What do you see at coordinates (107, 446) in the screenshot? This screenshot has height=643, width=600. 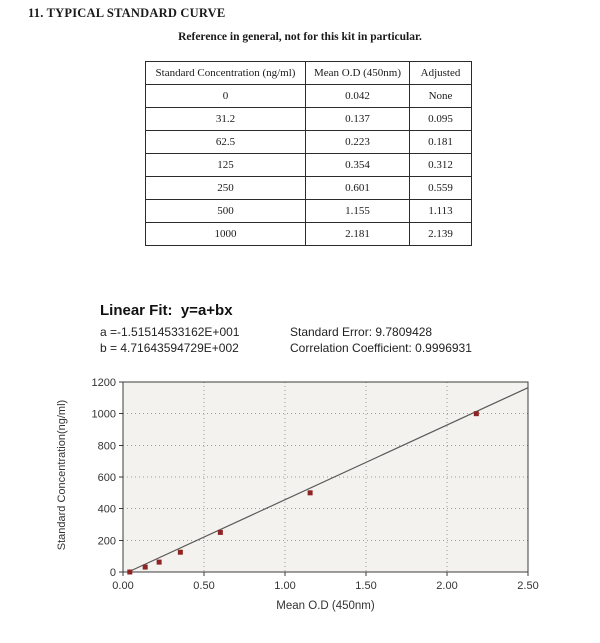 I see `y-tick-label: 800` at bounding box center [107, 446].